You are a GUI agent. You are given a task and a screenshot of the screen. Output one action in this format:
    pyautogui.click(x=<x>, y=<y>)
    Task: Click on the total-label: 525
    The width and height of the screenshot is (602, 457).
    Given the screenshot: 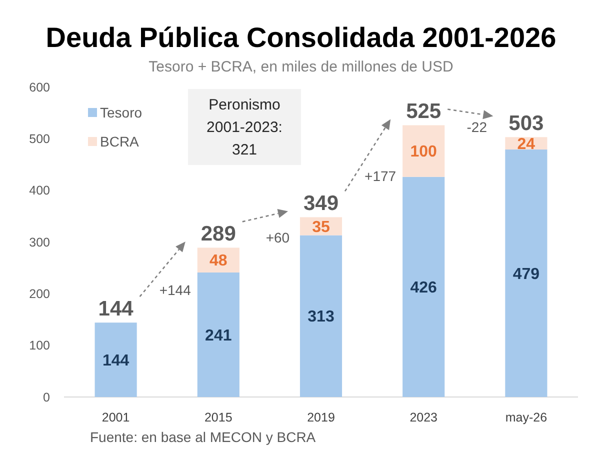 What is the action you would take?
    pyautogui.click(x=424, y=112)
    